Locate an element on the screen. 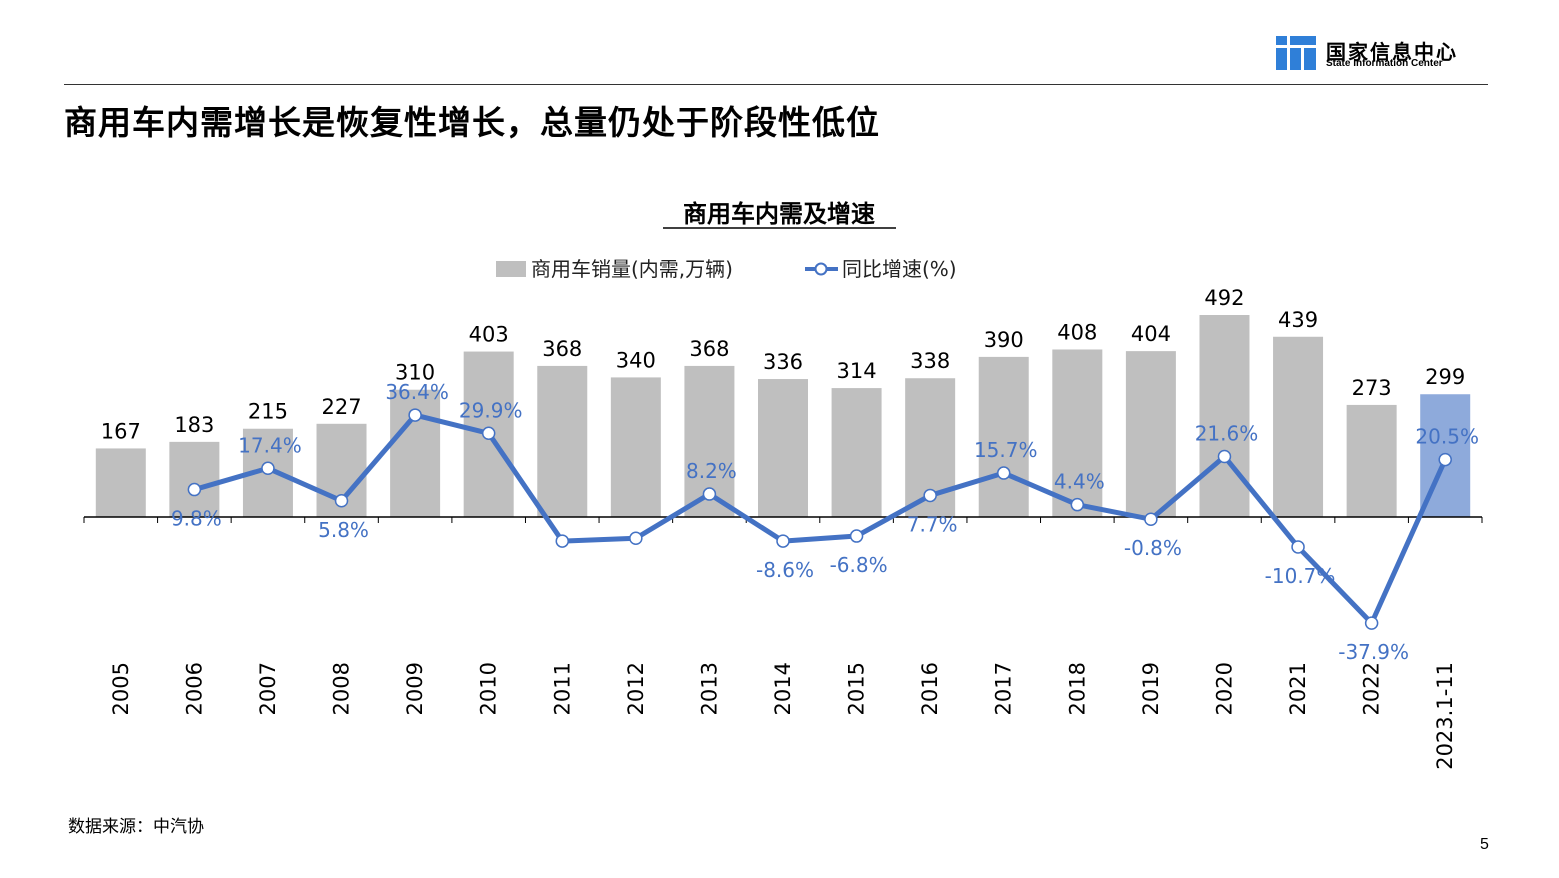 The height and width of the screenshot is (878, 1559). legend-swatch-bar is located at coordinates (511, 269).